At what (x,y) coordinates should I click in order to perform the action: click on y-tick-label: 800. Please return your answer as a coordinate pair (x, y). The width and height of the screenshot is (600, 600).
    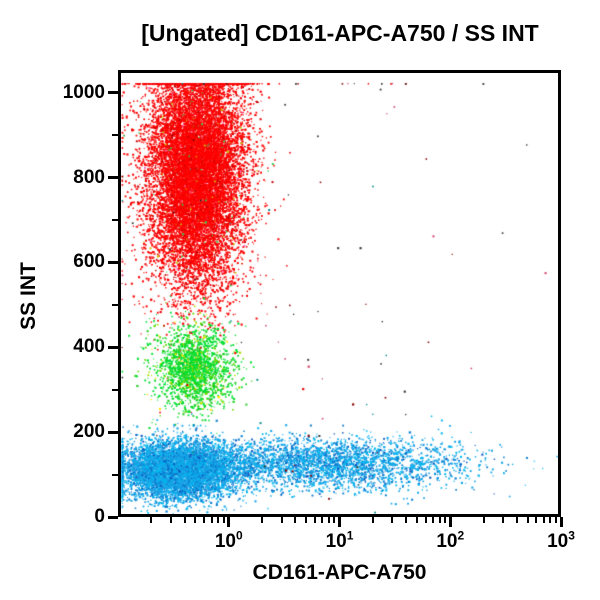
    Looking at the image, I should click on (89, 177).